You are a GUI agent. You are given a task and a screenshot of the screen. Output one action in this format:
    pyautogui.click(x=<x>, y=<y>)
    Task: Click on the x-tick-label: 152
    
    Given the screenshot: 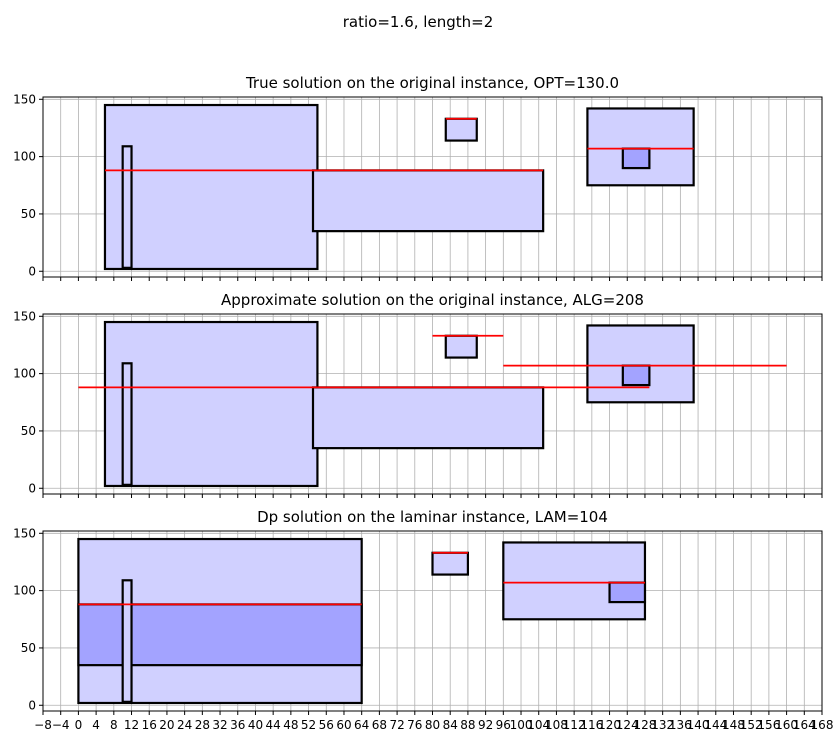 What is the action you would take?
    pyautogui.click(x=751, y=725)
    